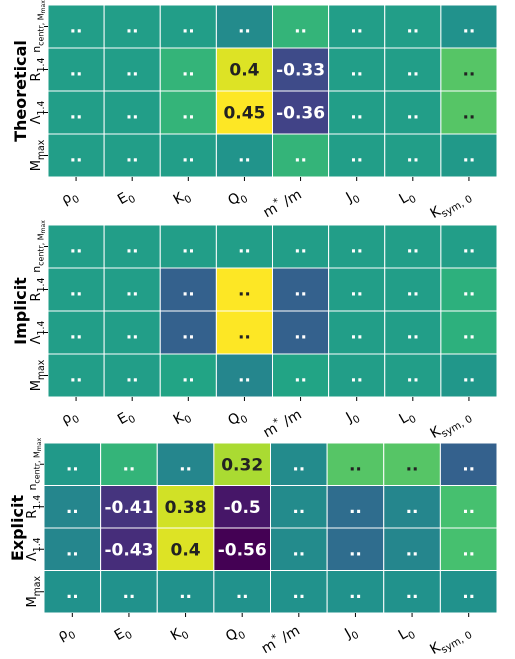 The width and height of the screenshot is (515, 659). Describe the element at coordinates (179, 635) in the screenshot. I see `x-tick-label: K0` at that location.